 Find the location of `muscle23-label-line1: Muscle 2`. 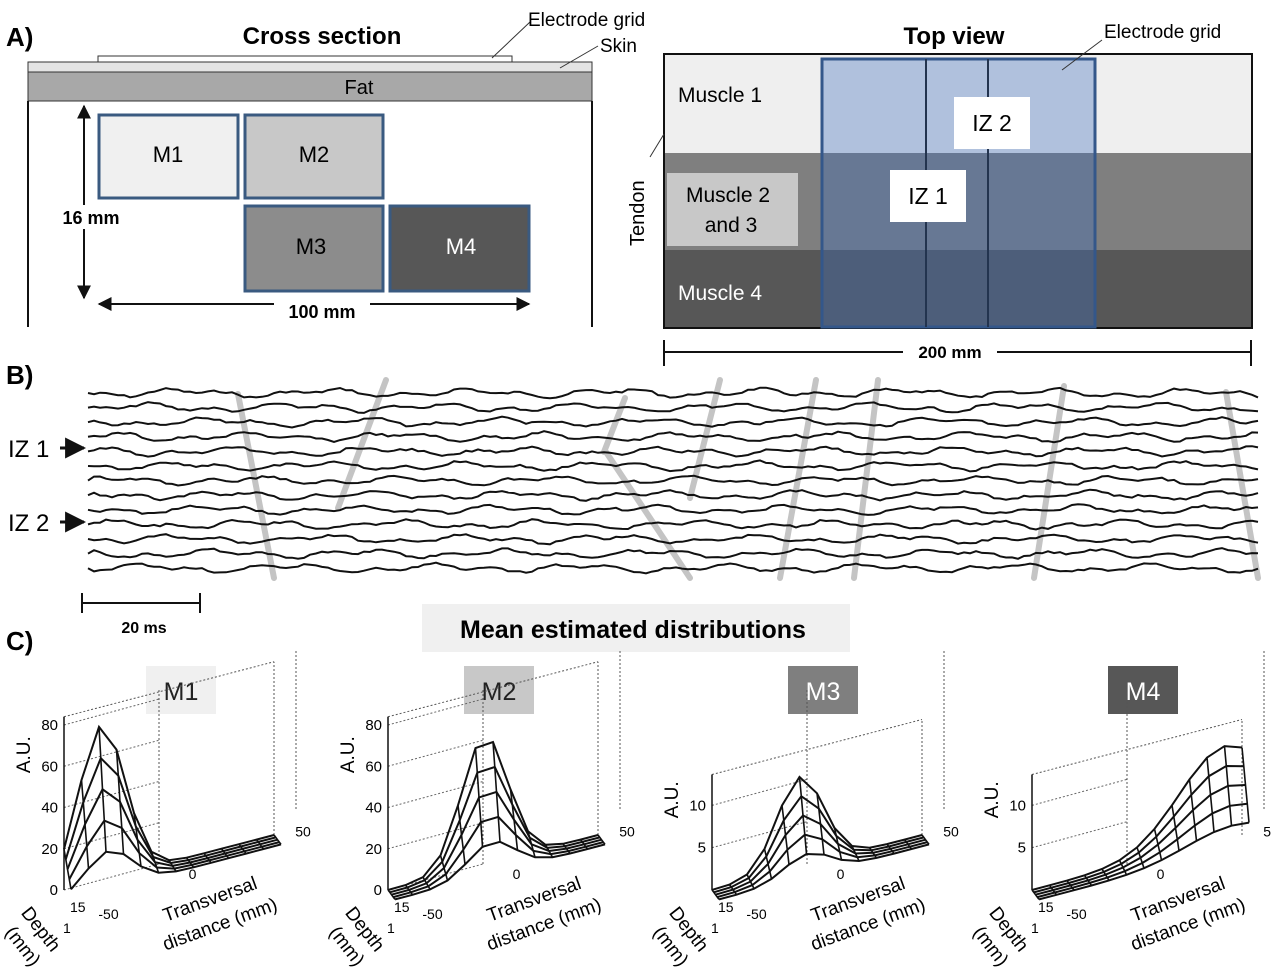

muscle23-label-line1: Muscle 2 is located at coordinates (728, 195).